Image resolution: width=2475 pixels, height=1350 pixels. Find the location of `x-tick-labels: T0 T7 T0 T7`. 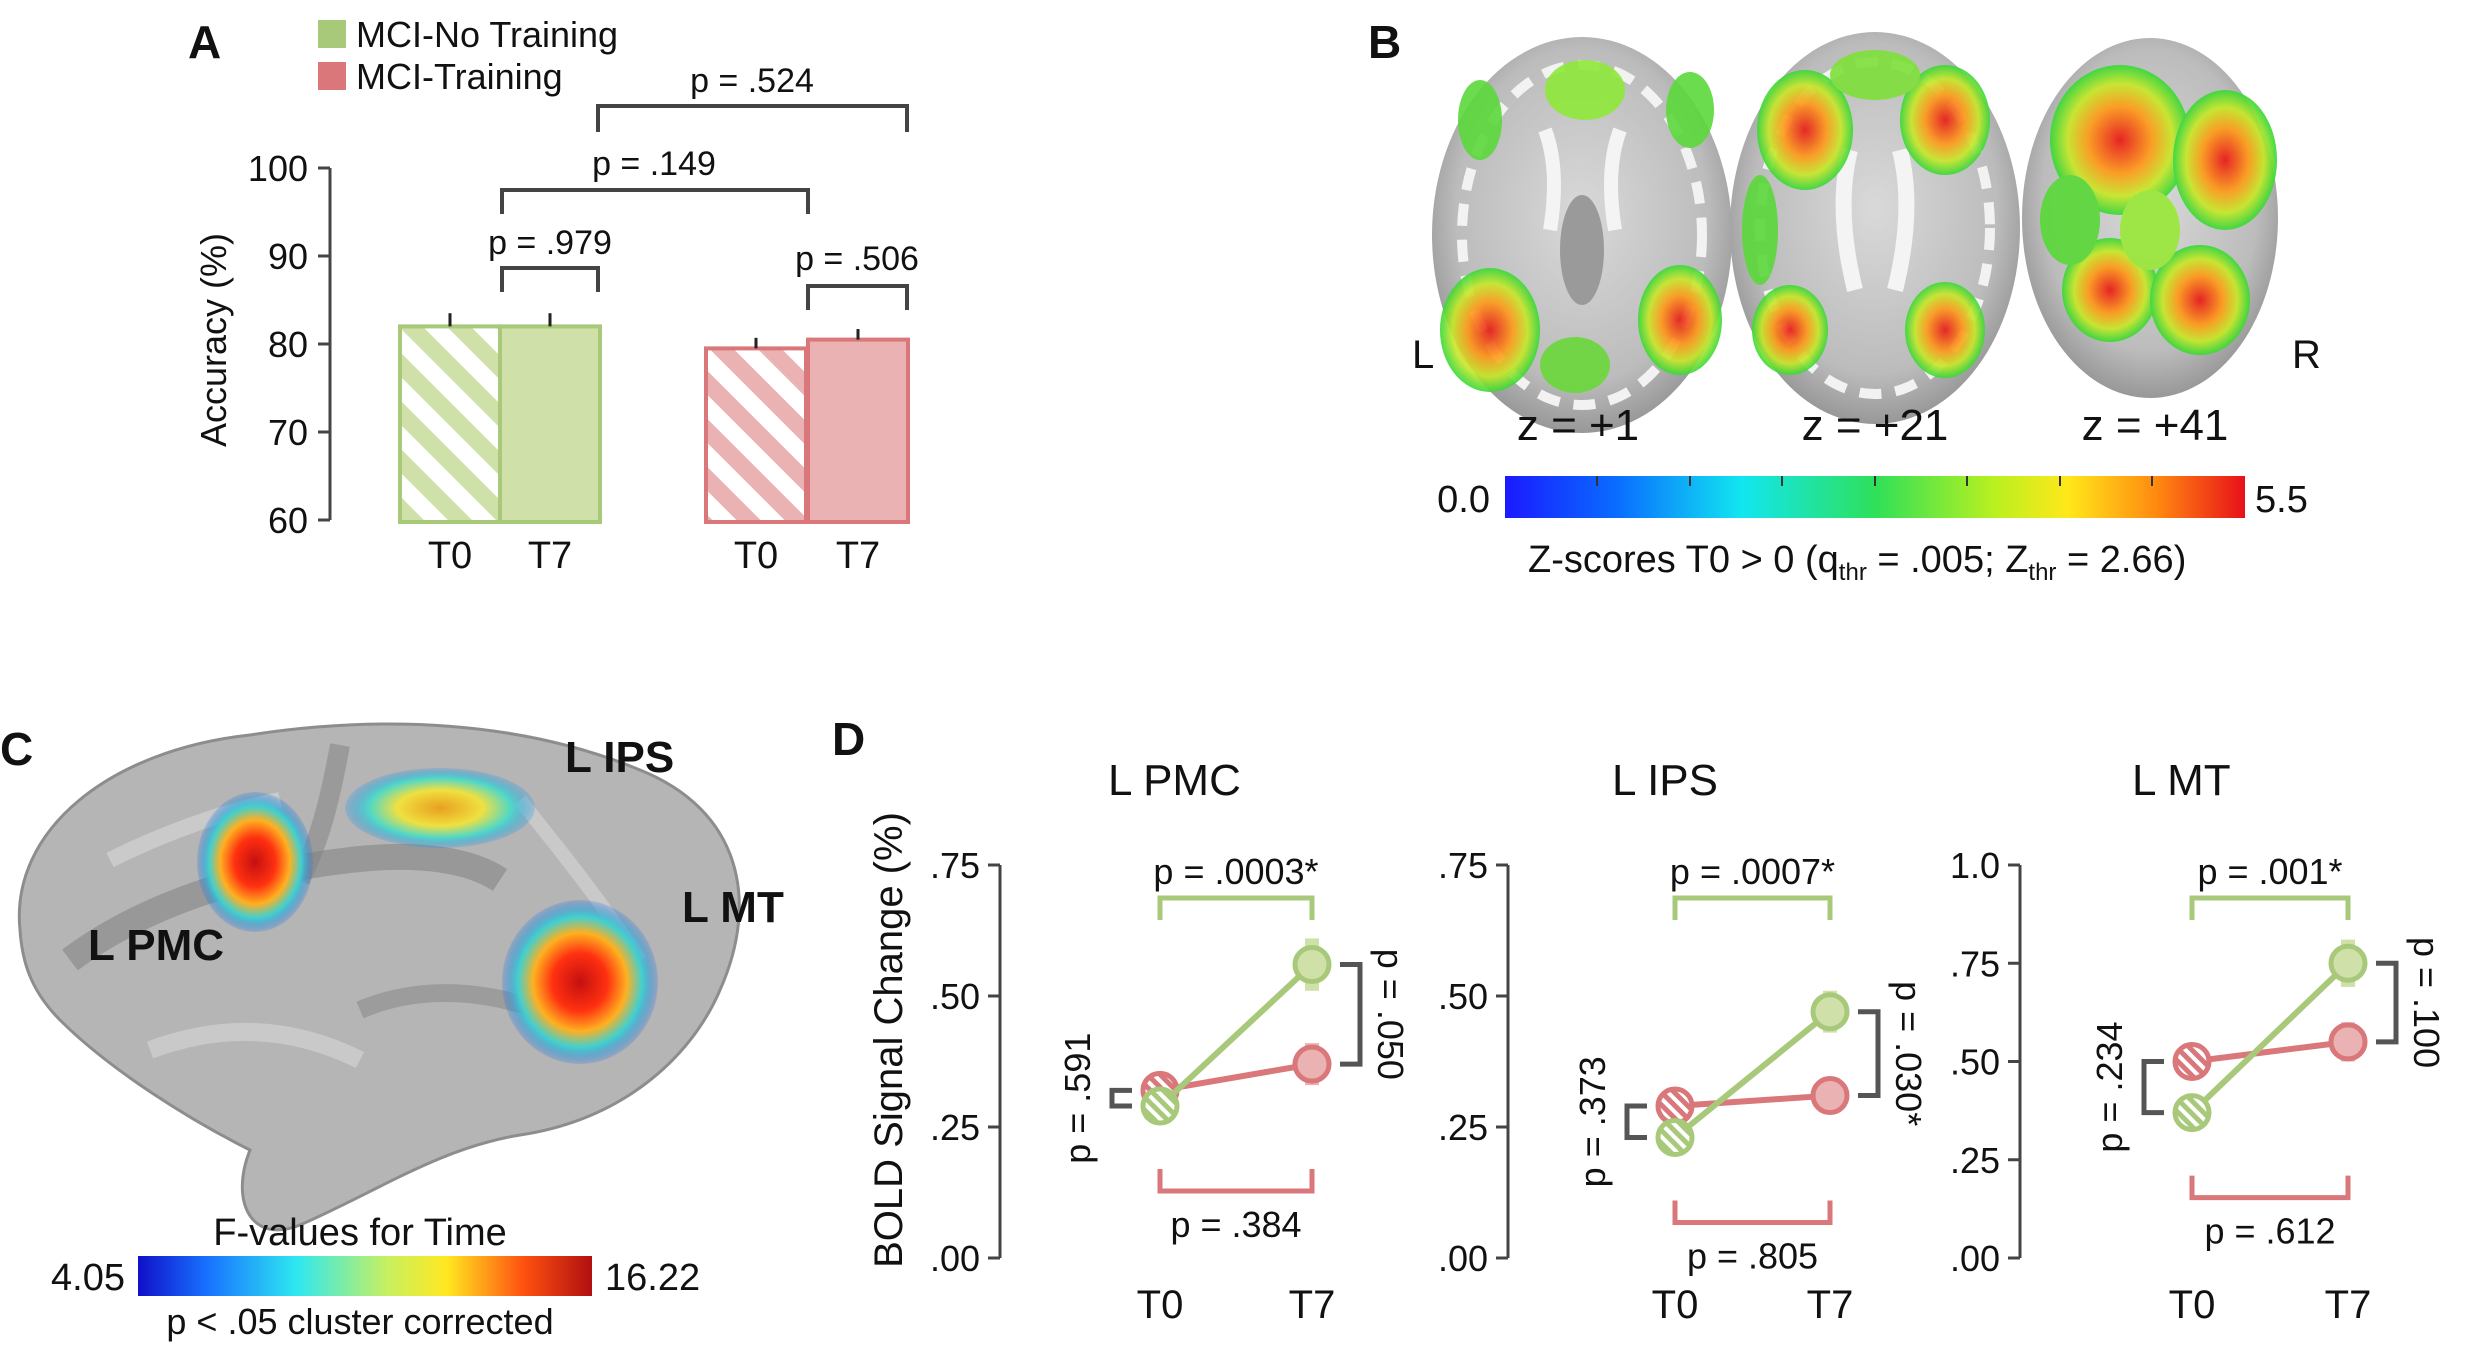

x-tick-labels: T0 T7 T0 T7 is located at coordinates (654, 556).